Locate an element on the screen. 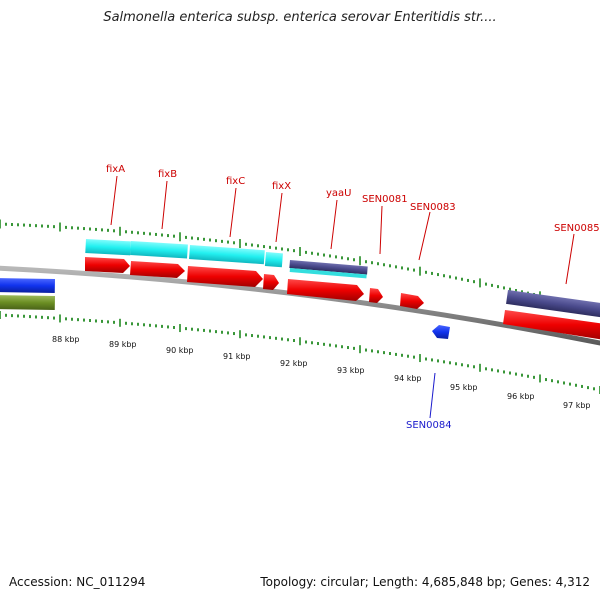 The image size is (600, 600). gene-label-SEN0081: SEN0081 is located at coordinates (385, 199).